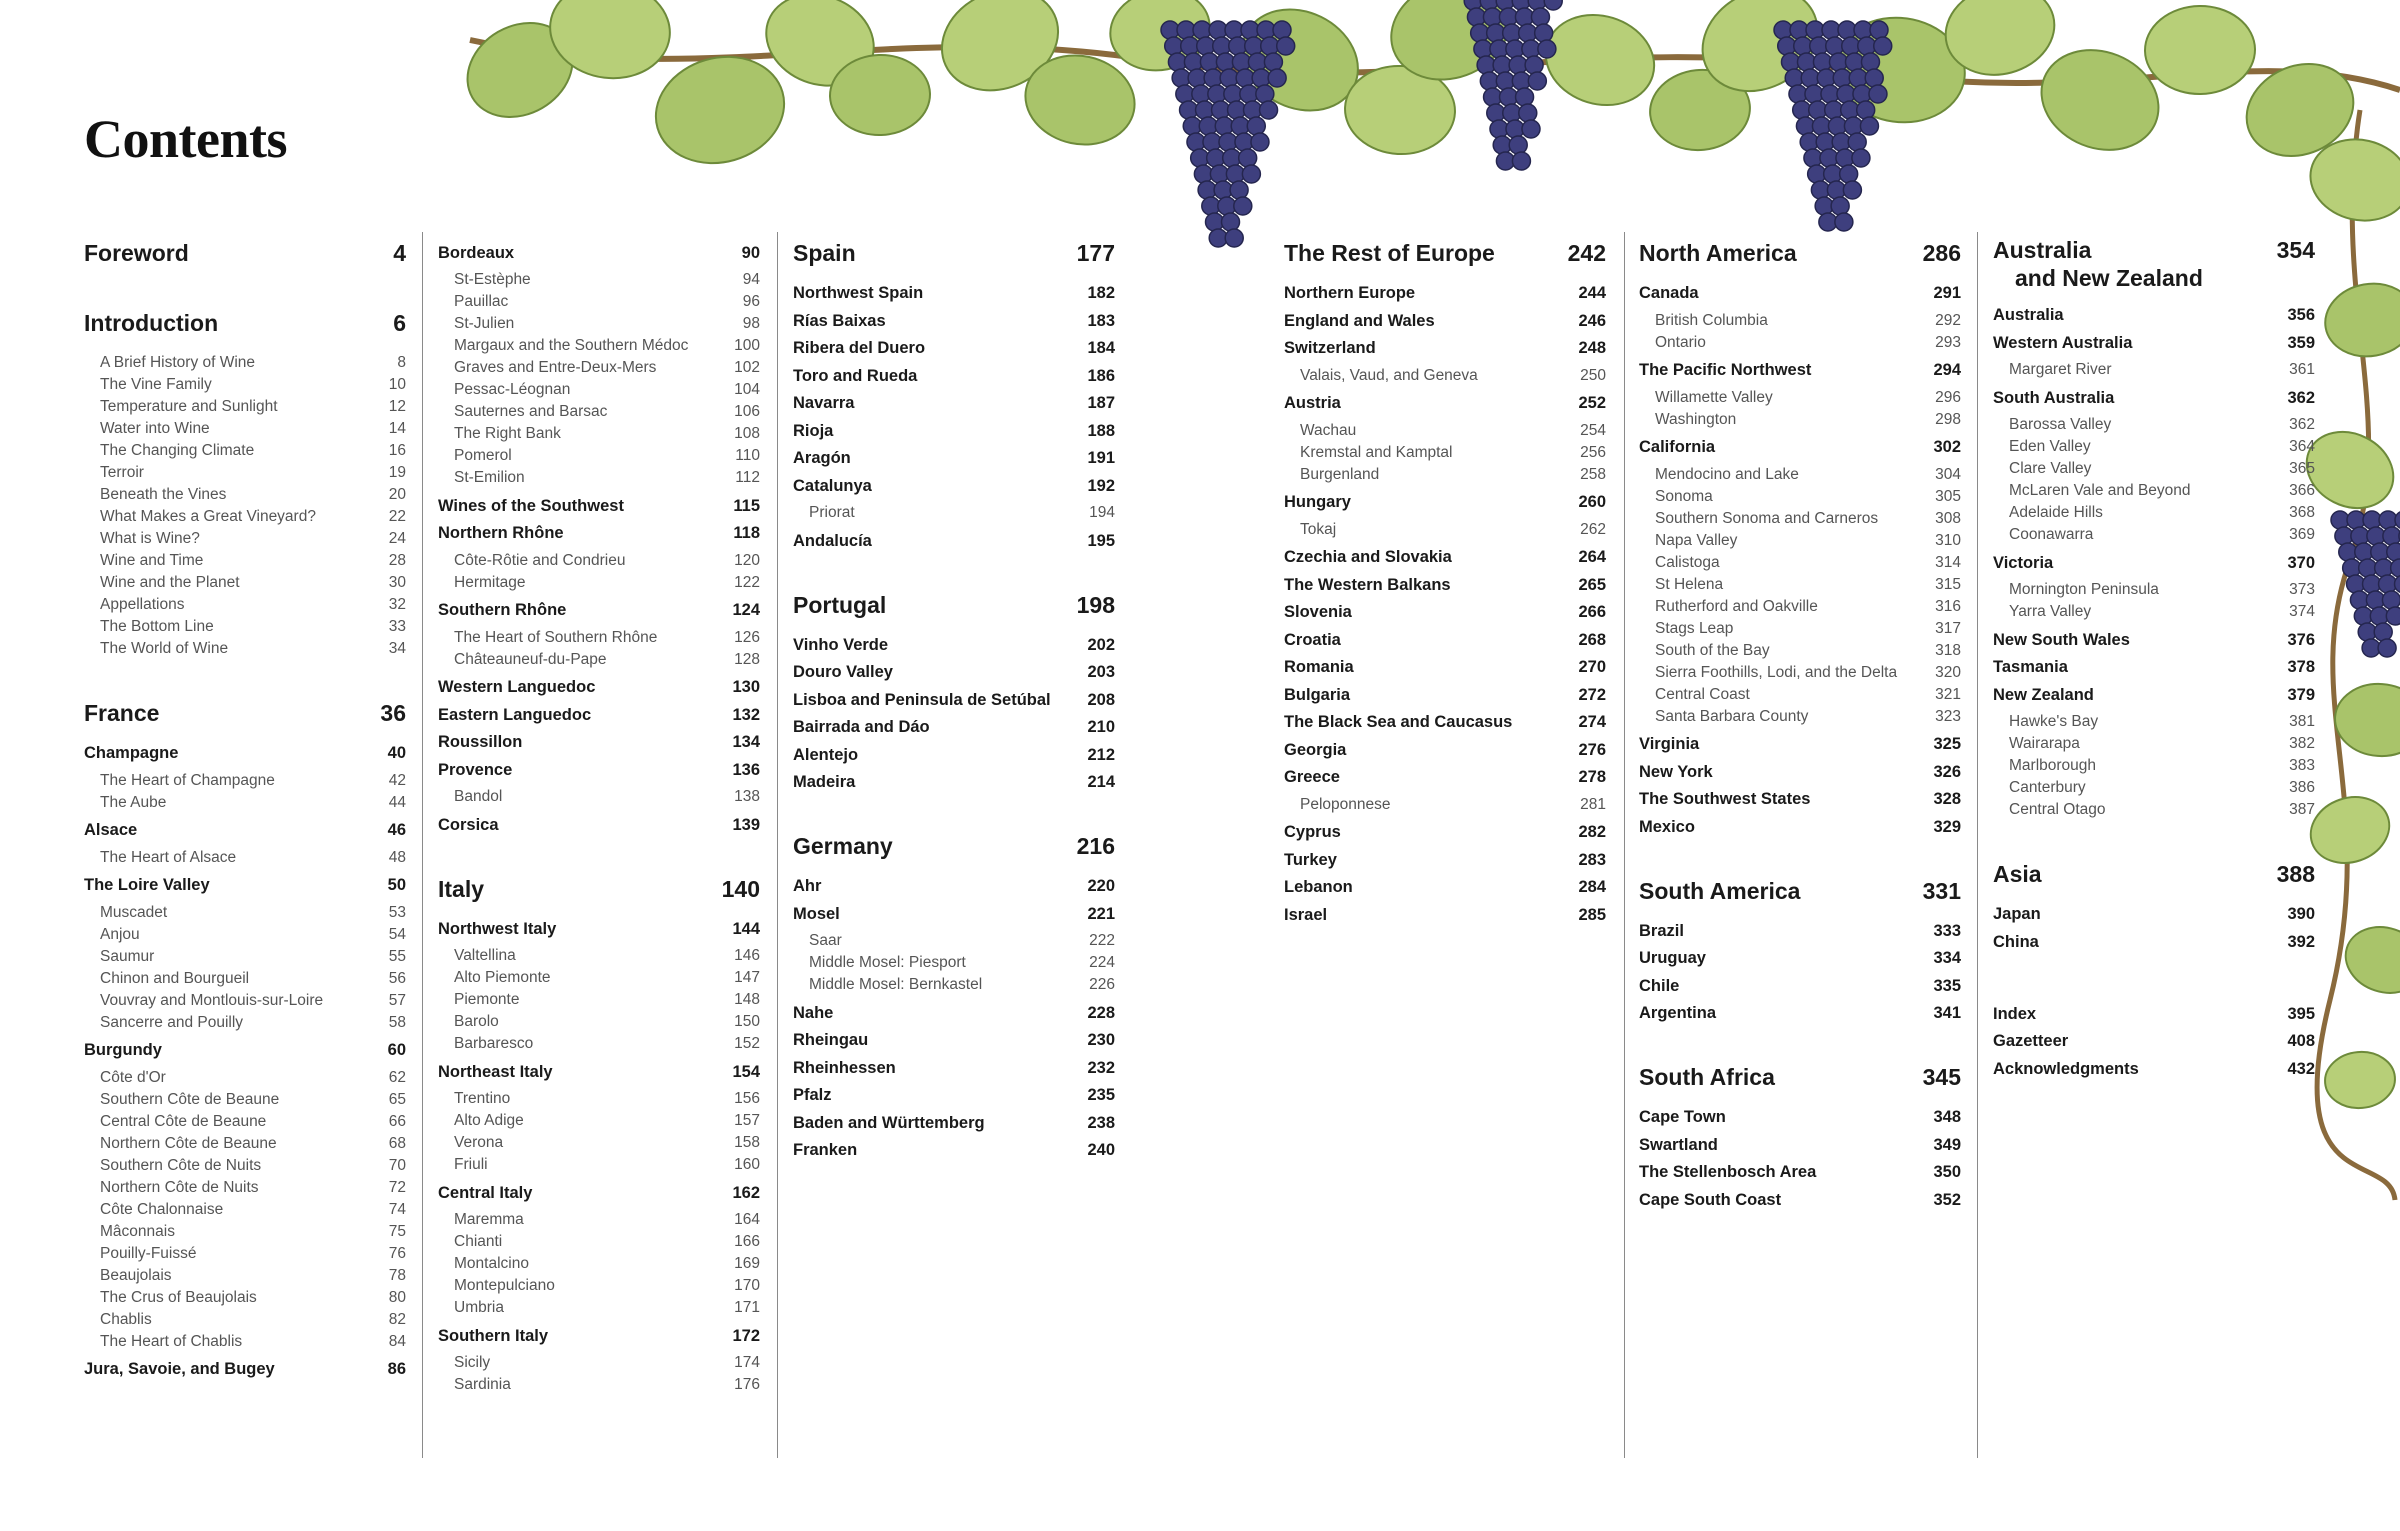  I want to click on toc-subentry: Tokaj 262, so click(1445, 530).